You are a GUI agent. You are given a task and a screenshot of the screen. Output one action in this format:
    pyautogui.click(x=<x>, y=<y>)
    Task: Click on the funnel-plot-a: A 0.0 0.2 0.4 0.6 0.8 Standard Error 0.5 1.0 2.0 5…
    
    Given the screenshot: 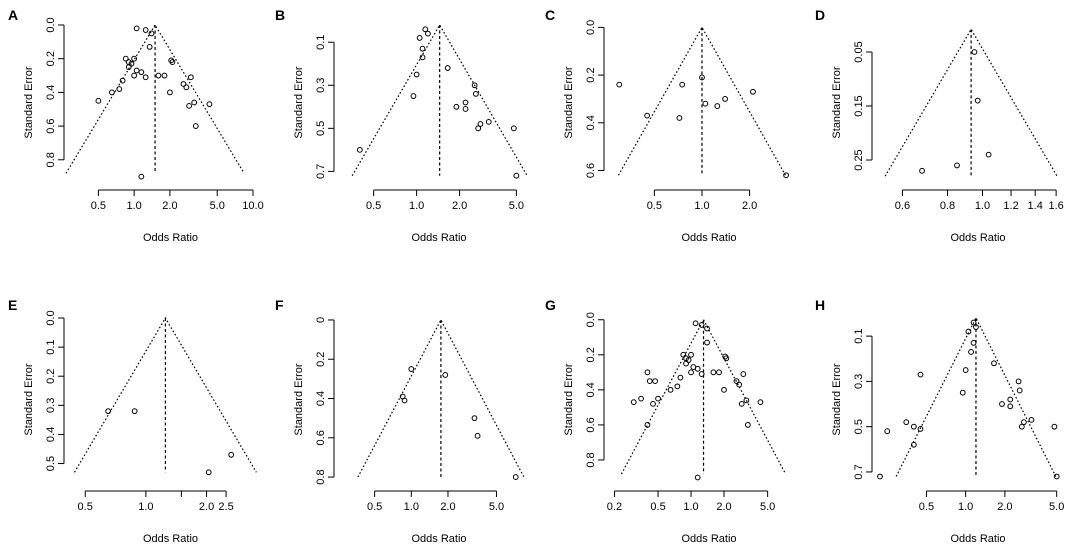 What is the action you would take?
    pyautogui.click(x=136, y=125)
    